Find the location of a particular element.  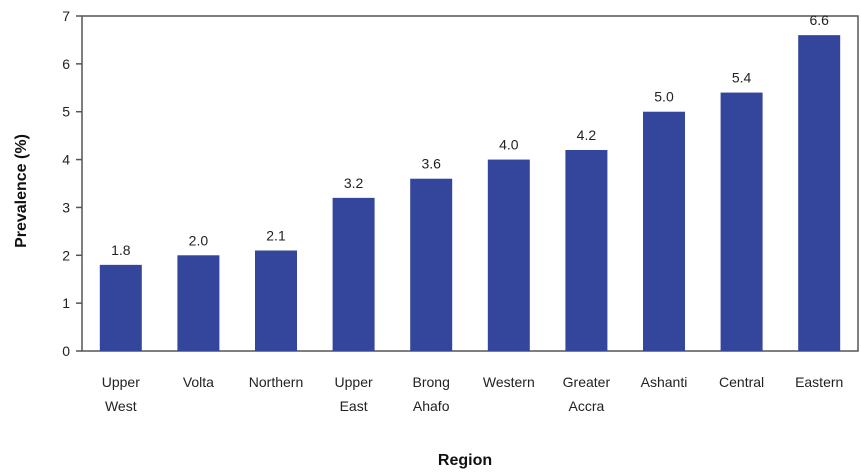

x-category-label: Western is located at coordinates (509, 382).